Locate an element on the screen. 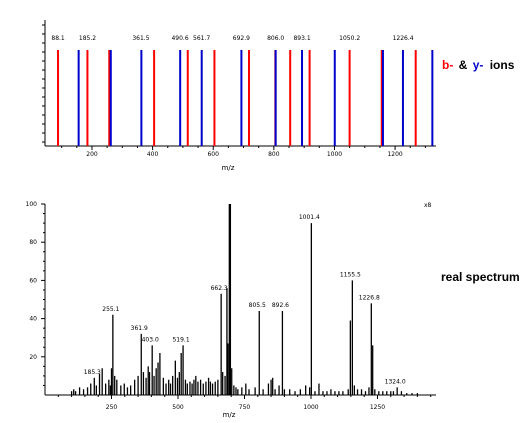 Image resolution: width=532 pixels, height=423 pixels. top-peak-label: 185.2 is located at coordinates (87, 38).